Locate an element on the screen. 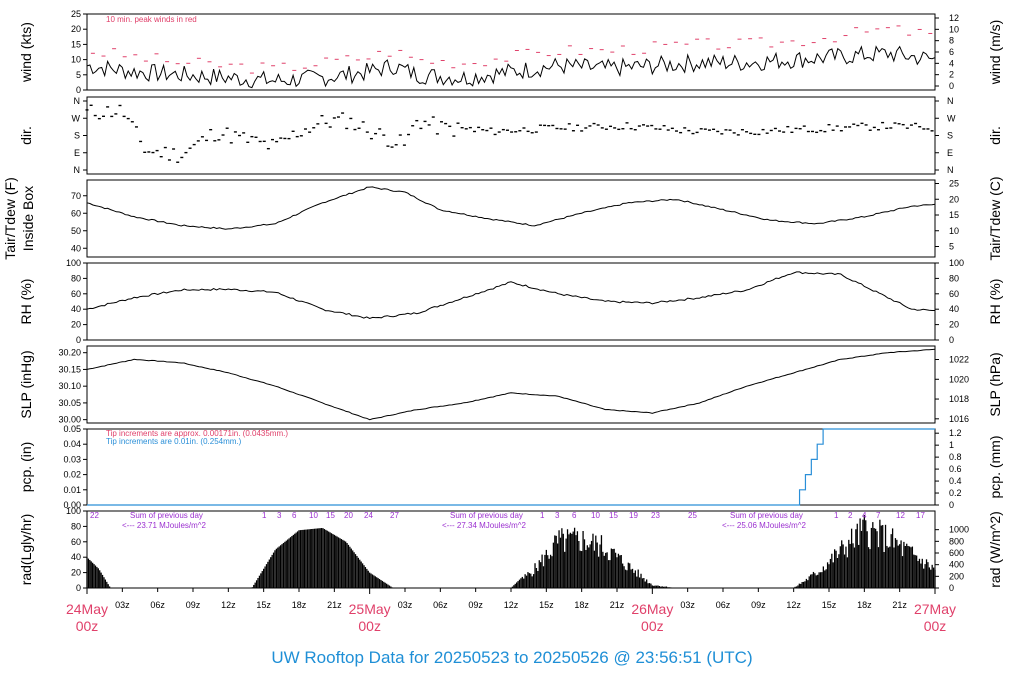 This screenshot has height=700, width=1024. rad-hour-mark: 2 is located at coordinates (850, 515).